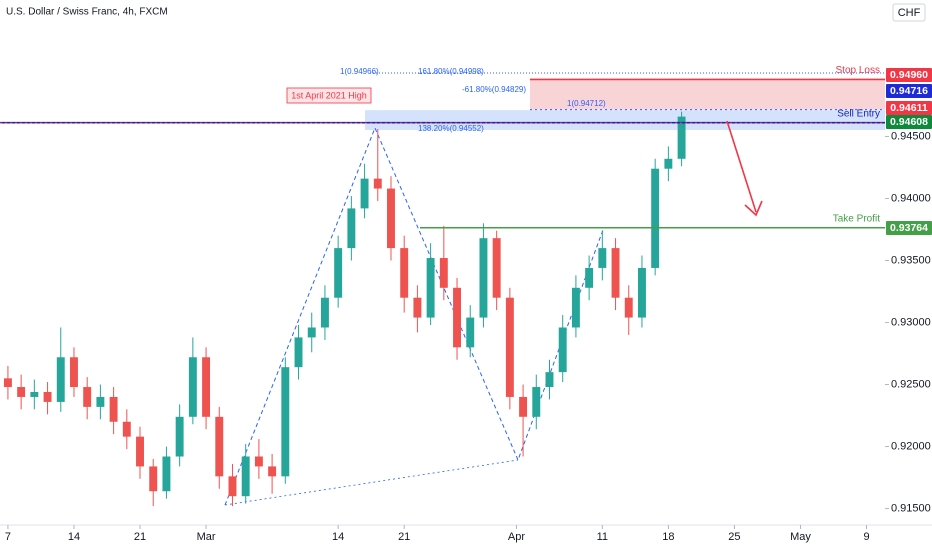 Image resolution: width=932 pixels, height=550 pixels. I want to click on price-label: 0.94960, so click(909, 75).